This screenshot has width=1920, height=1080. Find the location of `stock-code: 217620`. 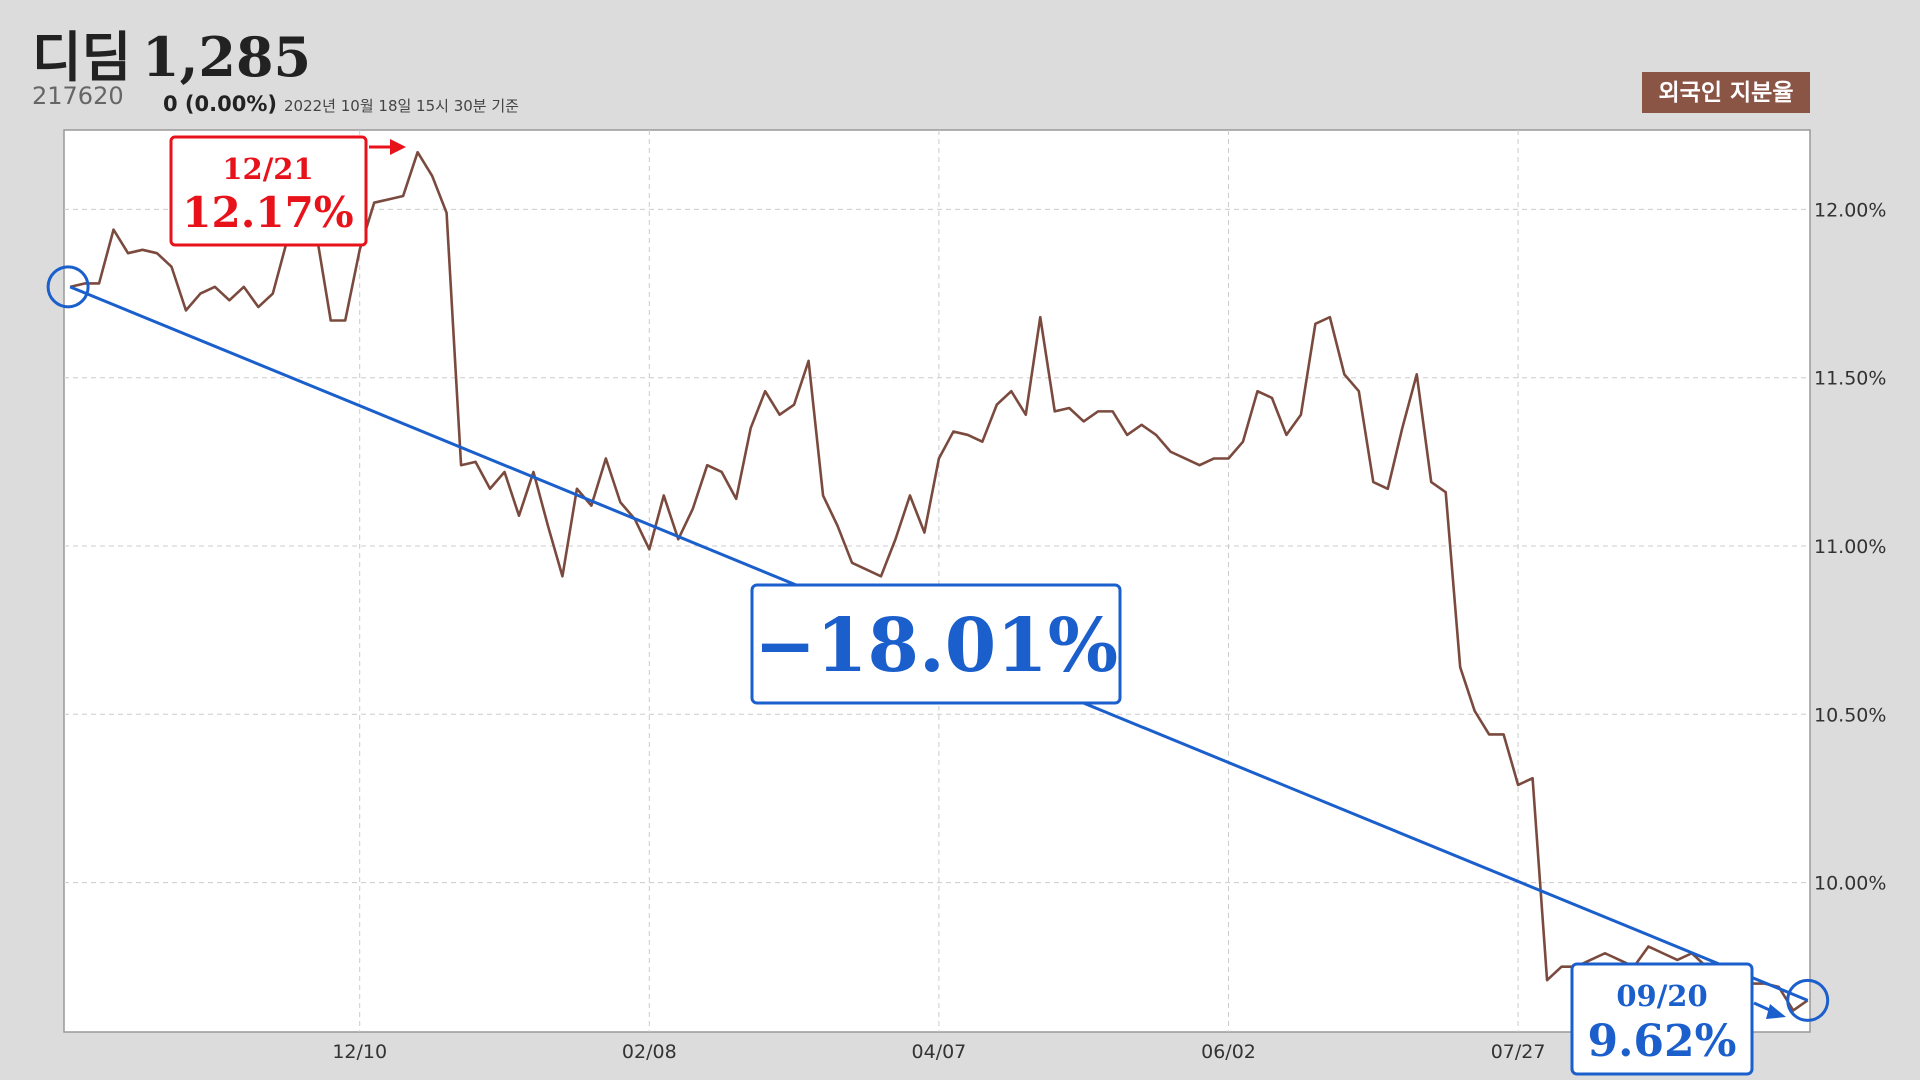

stock-code: 217620 is located at coordinates (78, 96).